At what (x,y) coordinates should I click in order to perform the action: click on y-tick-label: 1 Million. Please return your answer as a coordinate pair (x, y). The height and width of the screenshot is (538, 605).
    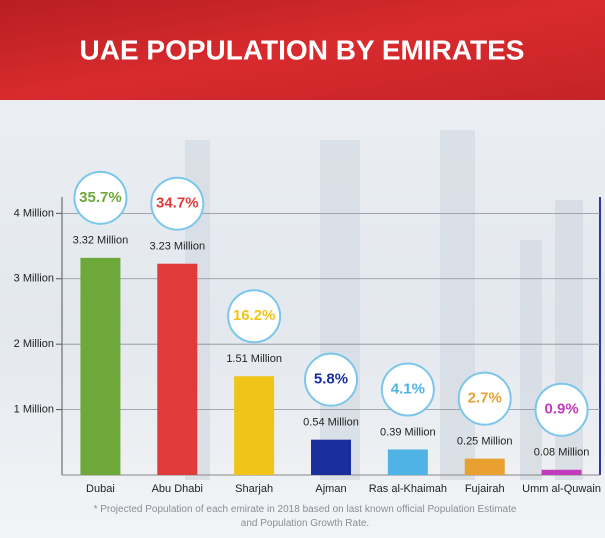
    Looking at the image, I should click on (34, 409).